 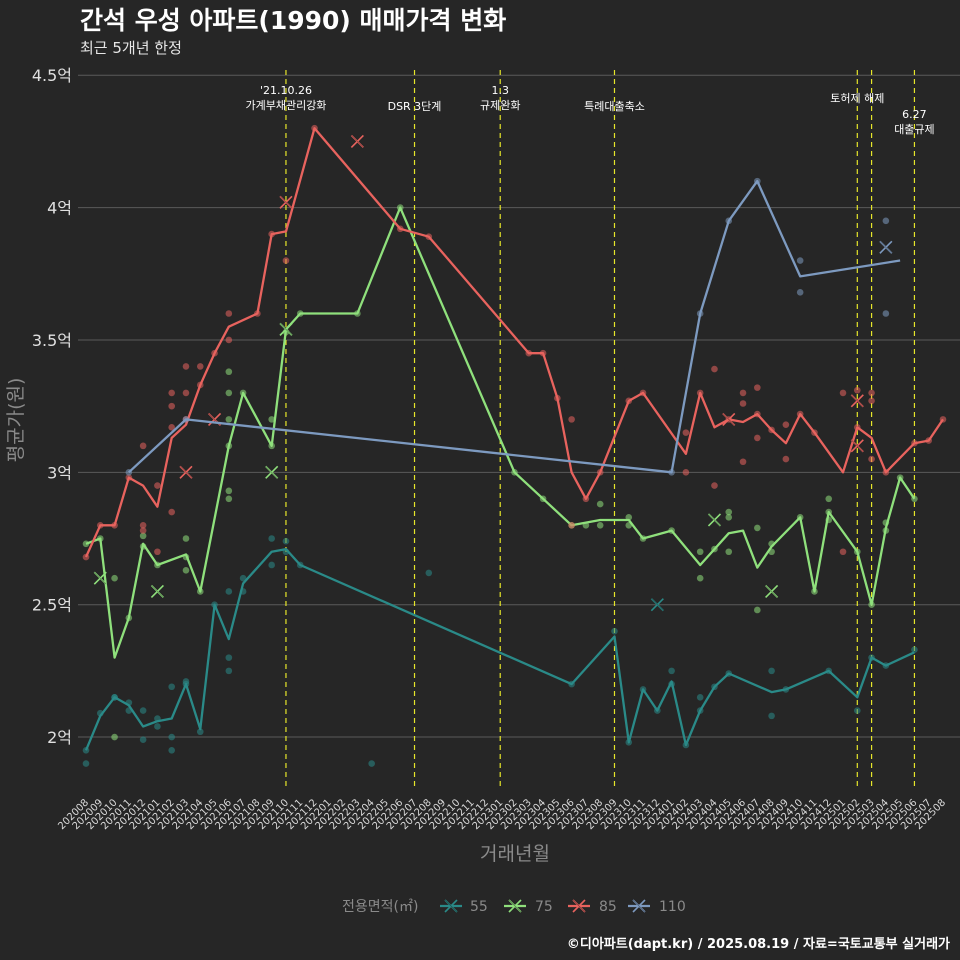 What do you see at coordinates (415, 106) in the screenshot?
I see `event-label: DSR 3단계` at bounding box center [415, 106].